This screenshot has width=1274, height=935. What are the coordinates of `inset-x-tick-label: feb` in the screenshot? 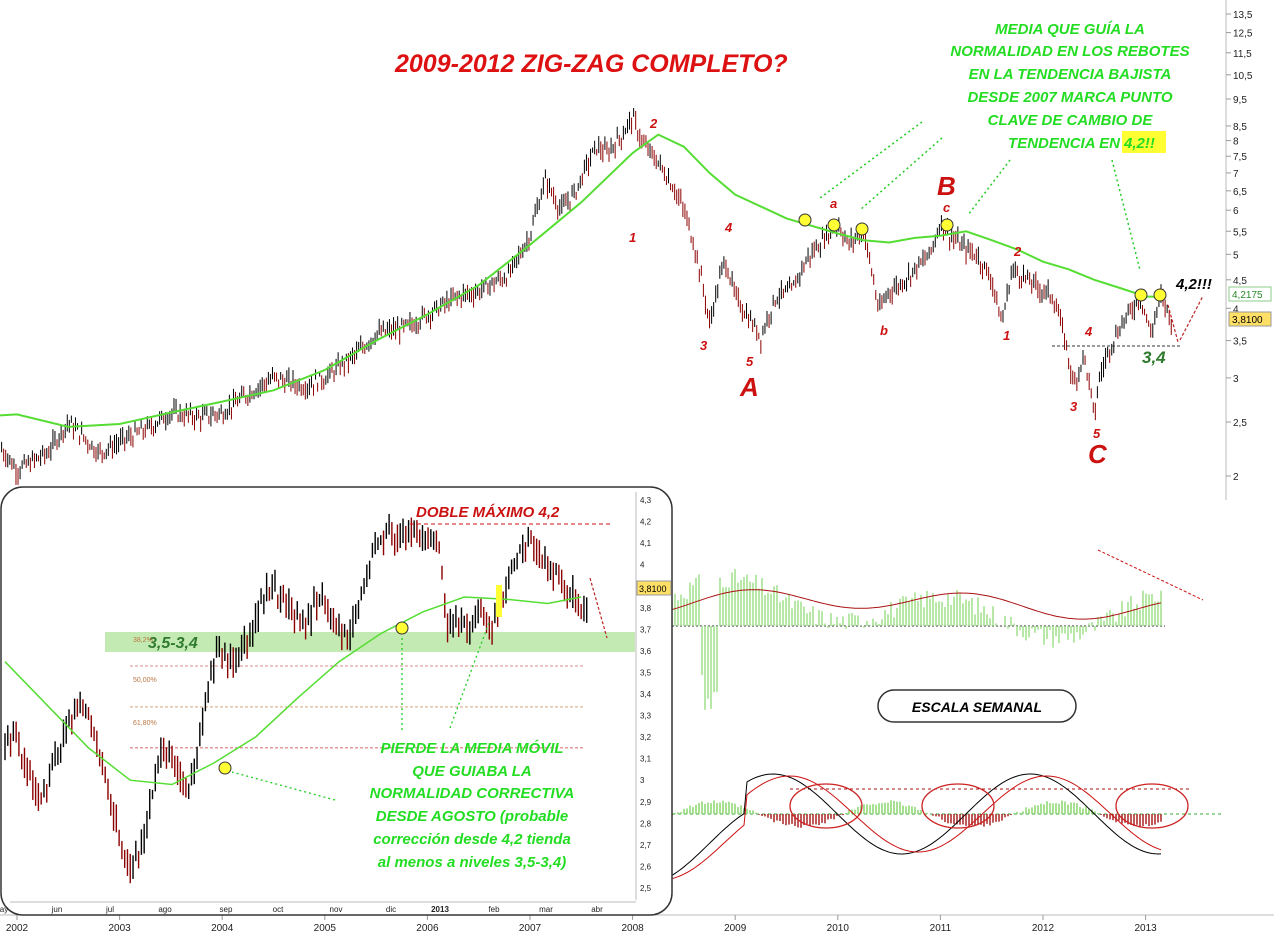 It's located at (494, 909).